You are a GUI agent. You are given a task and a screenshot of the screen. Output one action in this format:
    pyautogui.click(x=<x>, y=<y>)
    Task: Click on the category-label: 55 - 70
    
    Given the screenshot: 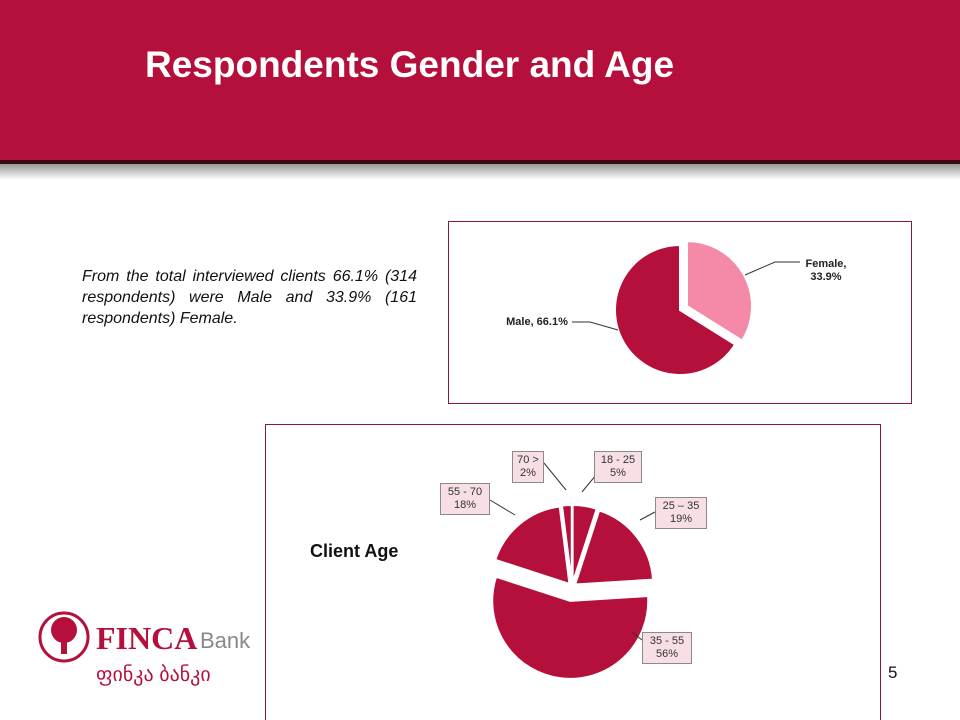 What is the action you would take?
    pyautogui.click(x=465, y=492)
    